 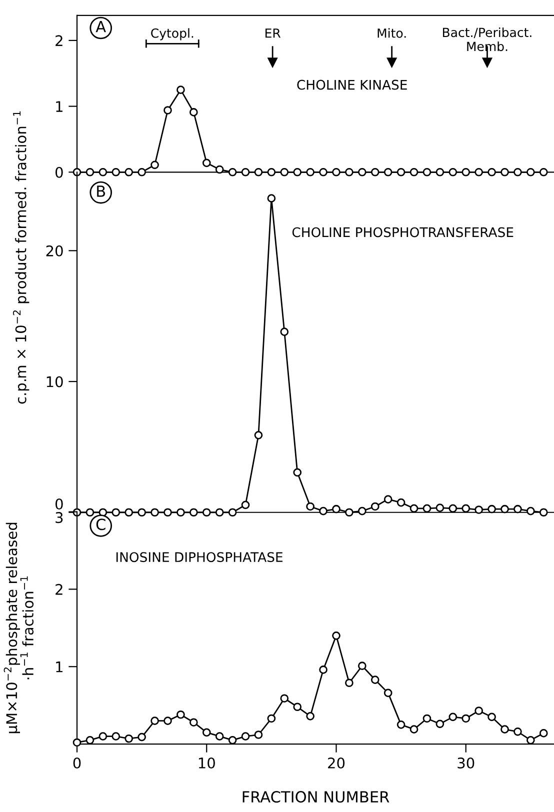 What do you see at coordinates (392, 33) in the screenshot?
I see `annotation: Mito.` at bounding box center [392, 33].